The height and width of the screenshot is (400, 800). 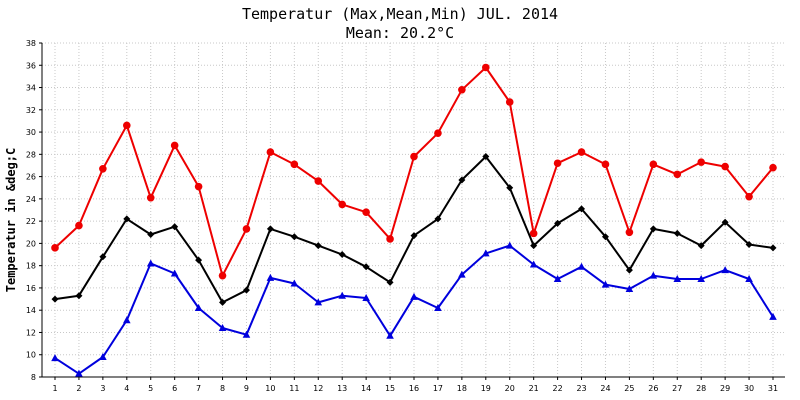 What do you see at coordinates (462, 388) in the screenshot?
I see `x-tick-label: 18` at bounding box center [462, 388].